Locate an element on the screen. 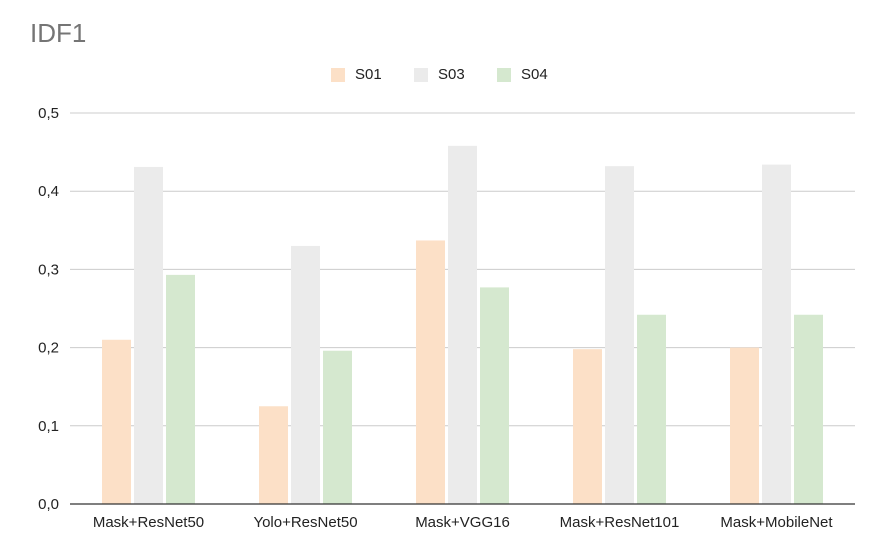  y-tick-label: 0,0 is located at coordinates (48, 504).